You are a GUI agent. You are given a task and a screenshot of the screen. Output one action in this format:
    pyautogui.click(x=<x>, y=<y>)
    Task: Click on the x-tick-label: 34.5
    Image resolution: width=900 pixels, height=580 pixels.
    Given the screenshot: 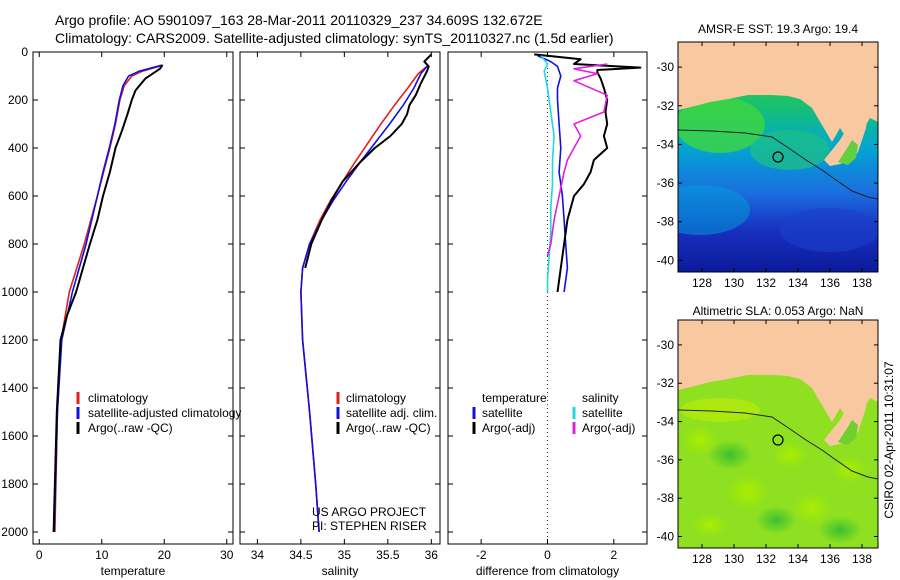 What is the action you would take?
    pyautogui.click(x=301, y=555)
    